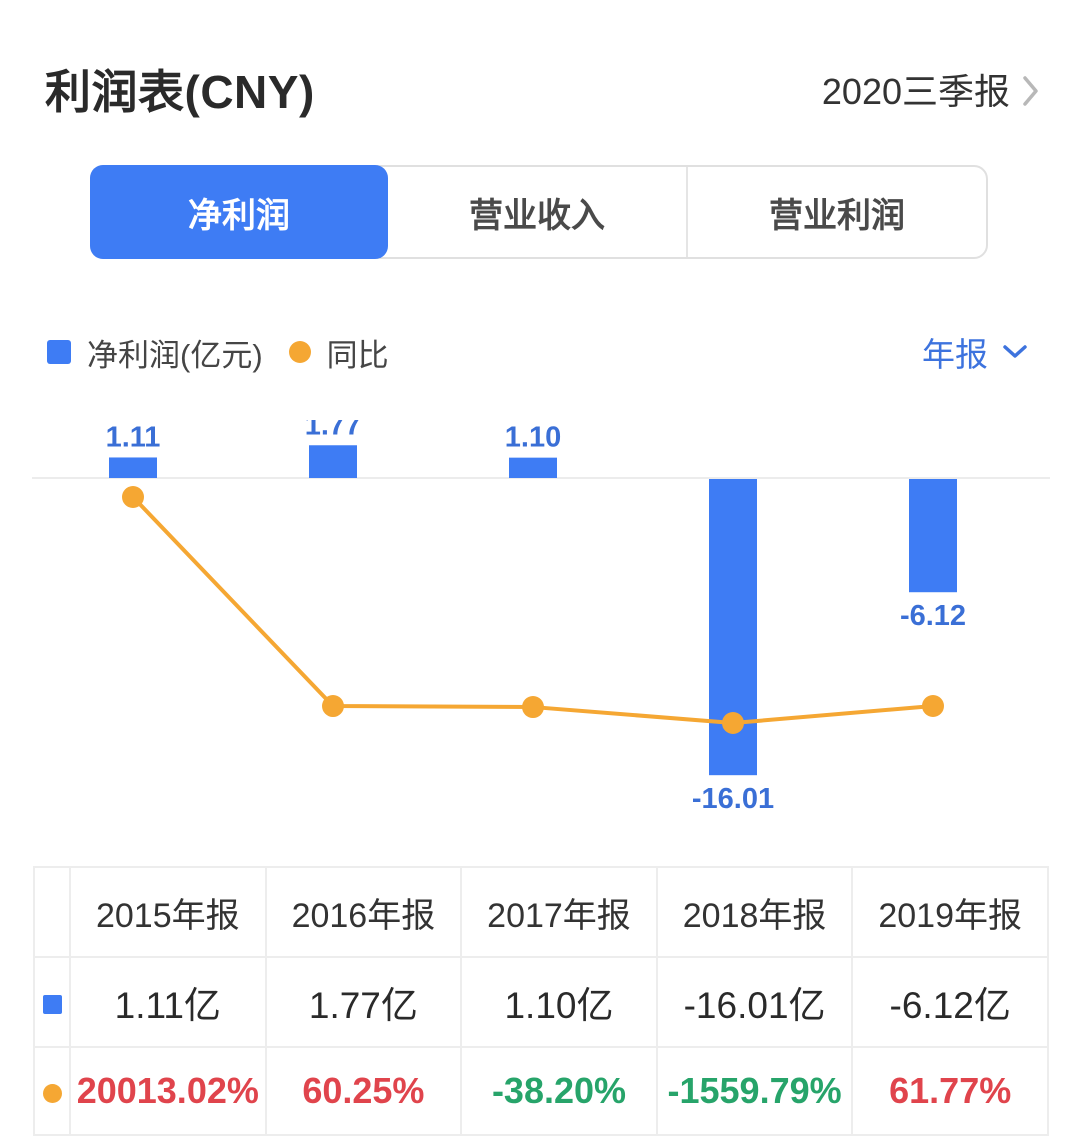  I want to click on yoy-cell: 61.77%, so click(950, 1091).